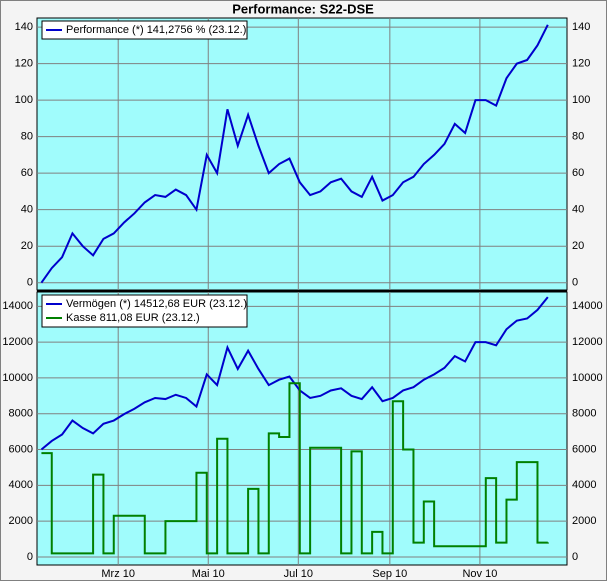 This screenshot has width=607, height=581. I want to click on y-tick-label: 60, so click(27, 173).